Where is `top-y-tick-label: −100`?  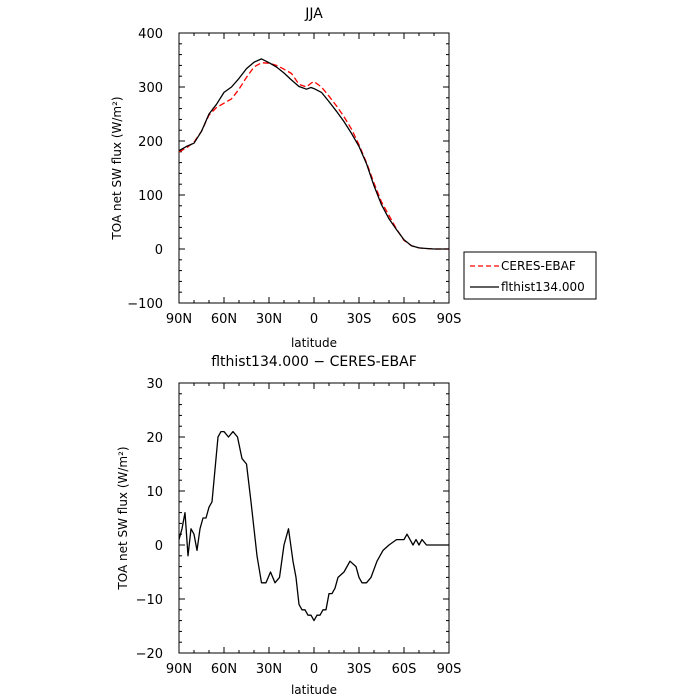
top-y-tick-label: −100 is located at coordinates (145, 304).